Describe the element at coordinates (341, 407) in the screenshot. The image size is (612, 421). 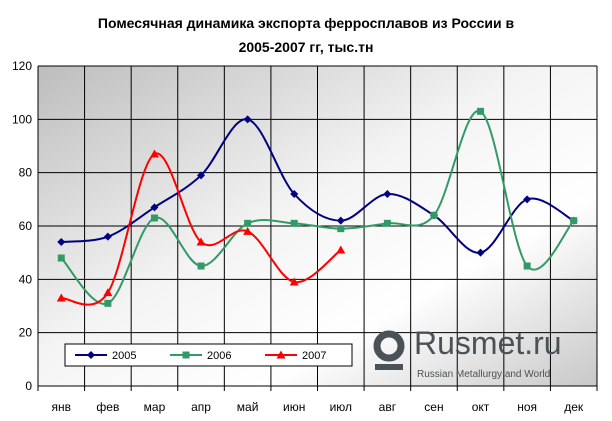
I see `x-tick-label: июл` at that location.